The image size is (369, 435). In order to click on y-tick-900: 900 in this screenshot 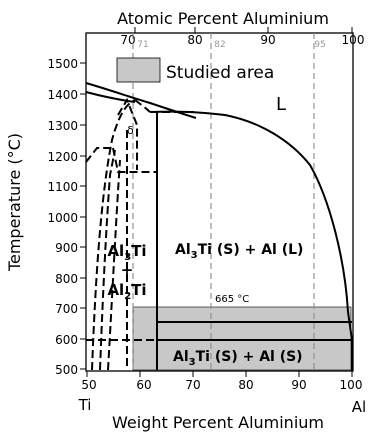, I will do `click(66, 248)`.